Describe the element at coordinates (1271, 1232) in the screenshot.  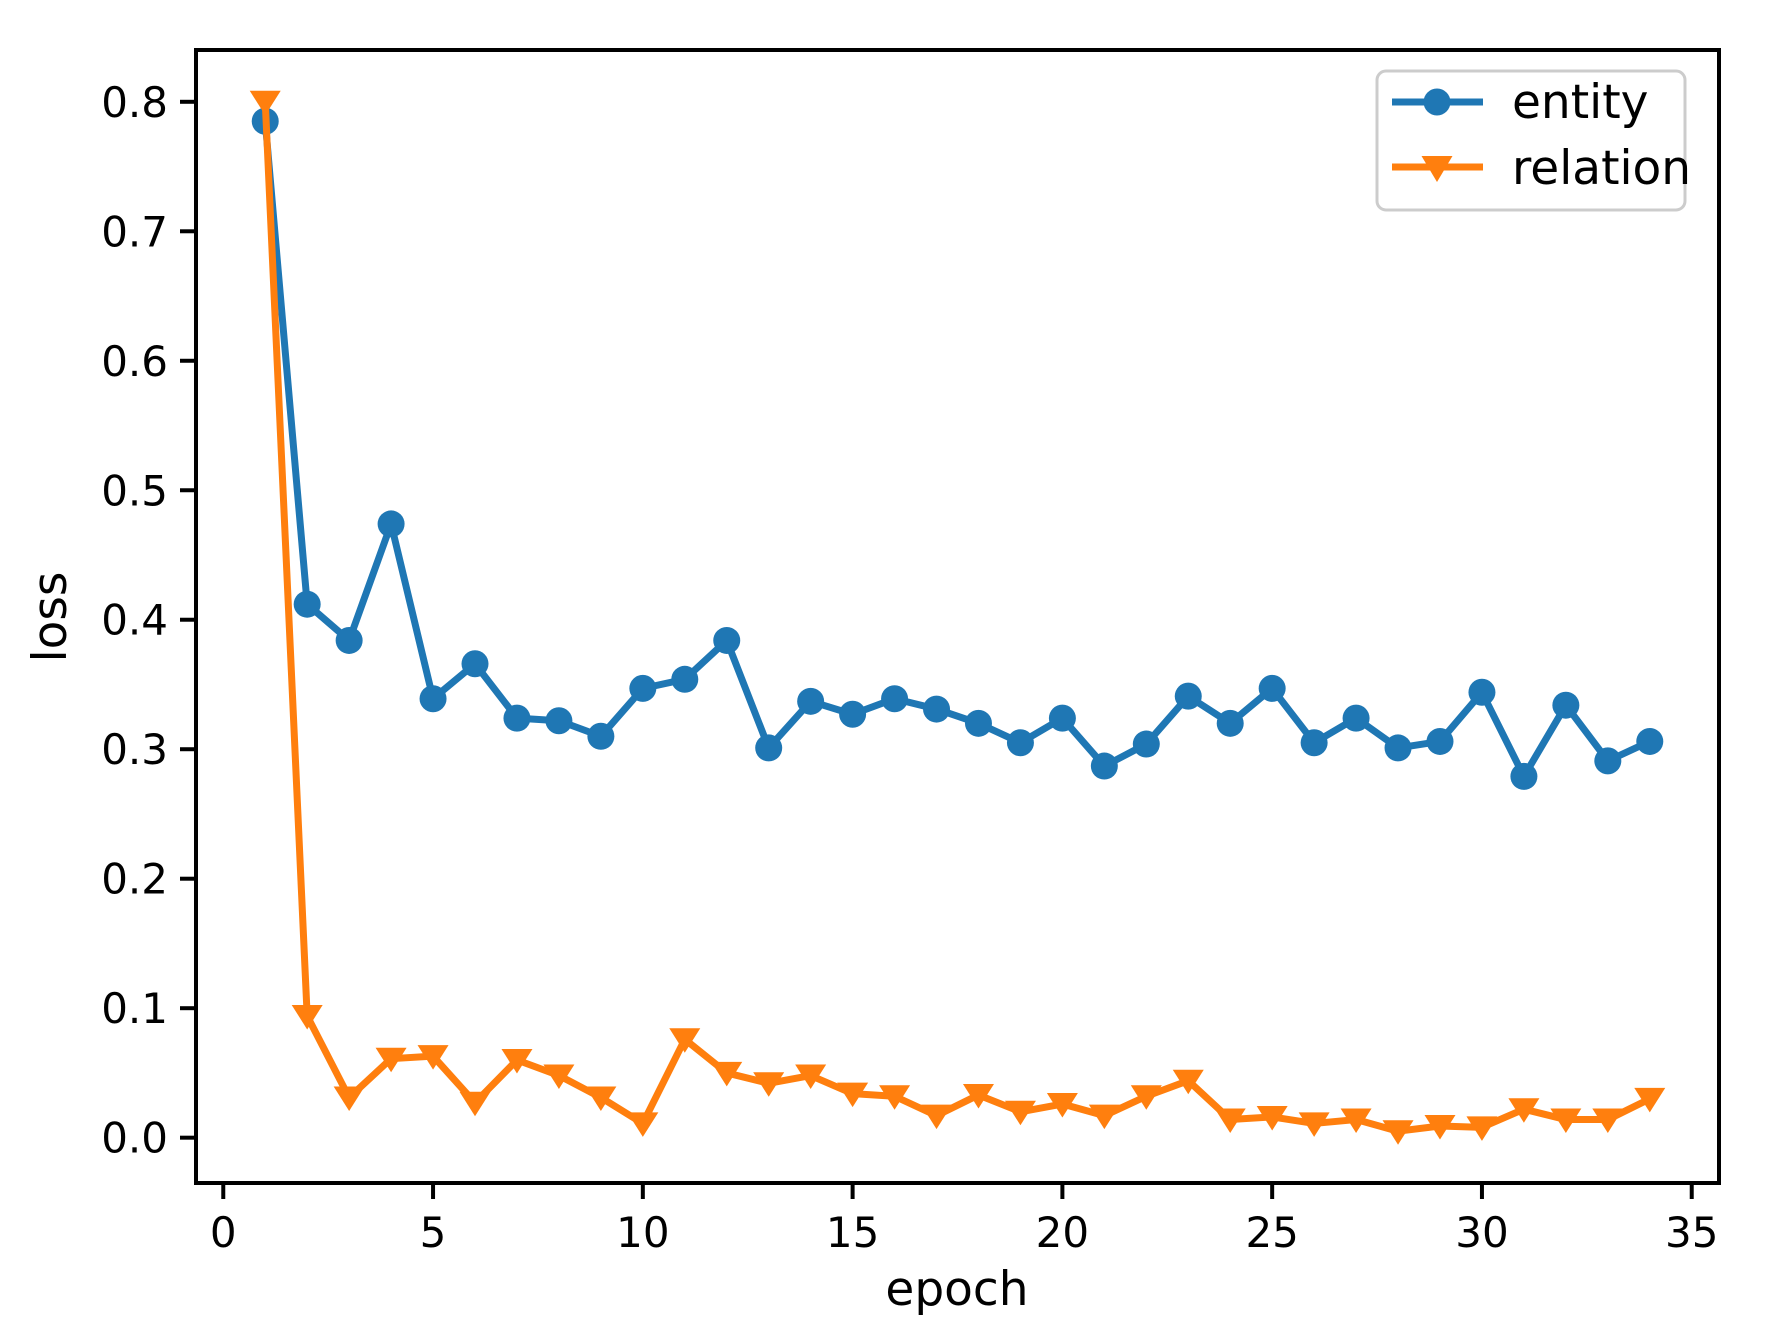
I see `x-tick-label: 25` at that location.